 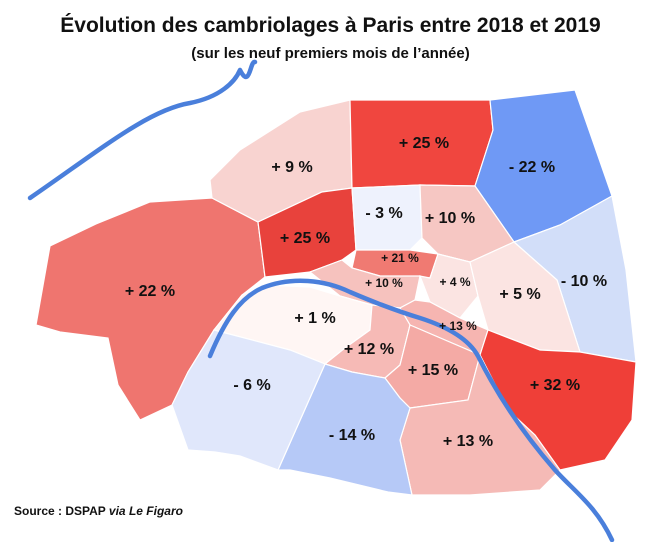 What do you see at coordinates (352, 435) in the screenshot?
I see `arrondissement-14-label: - 14 %` at bounding box center [352, 435].